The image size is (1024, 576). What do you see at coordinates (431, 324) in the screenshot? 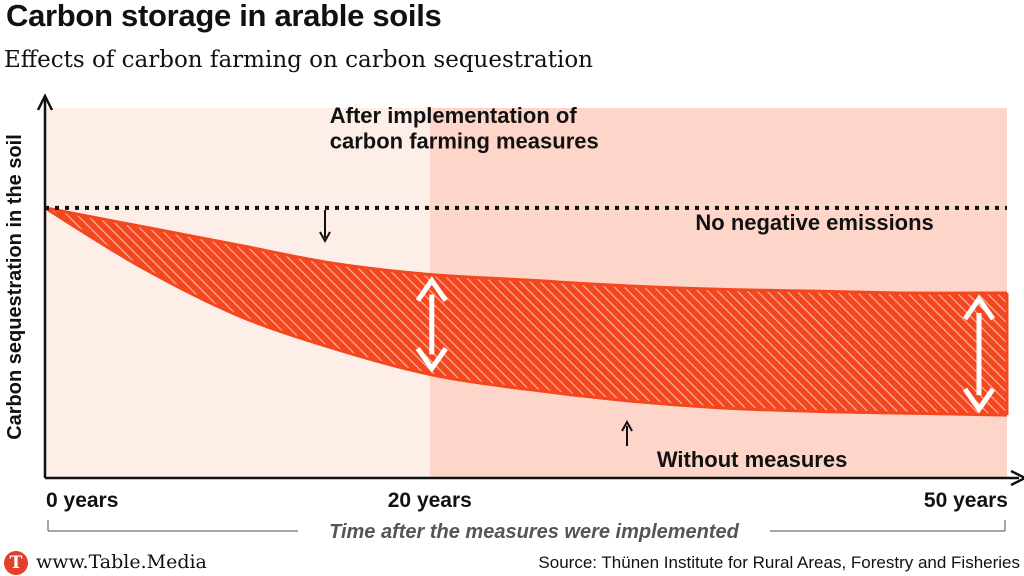
I see `gap-arrow-20-years` at bounding box center [431, 324].